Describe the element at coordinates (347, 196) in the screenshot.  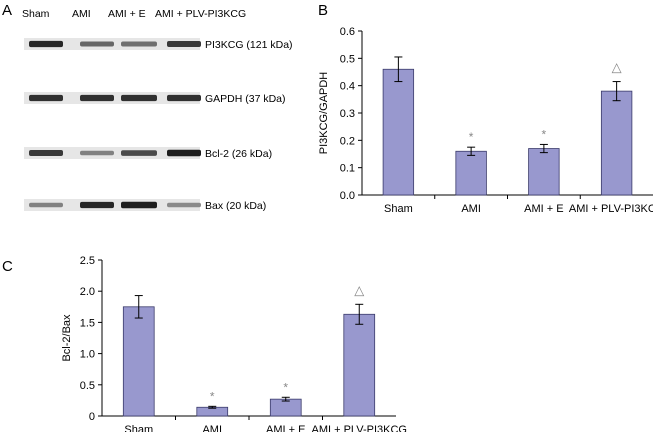
I see `y-tick-label: 0.0` at that location.